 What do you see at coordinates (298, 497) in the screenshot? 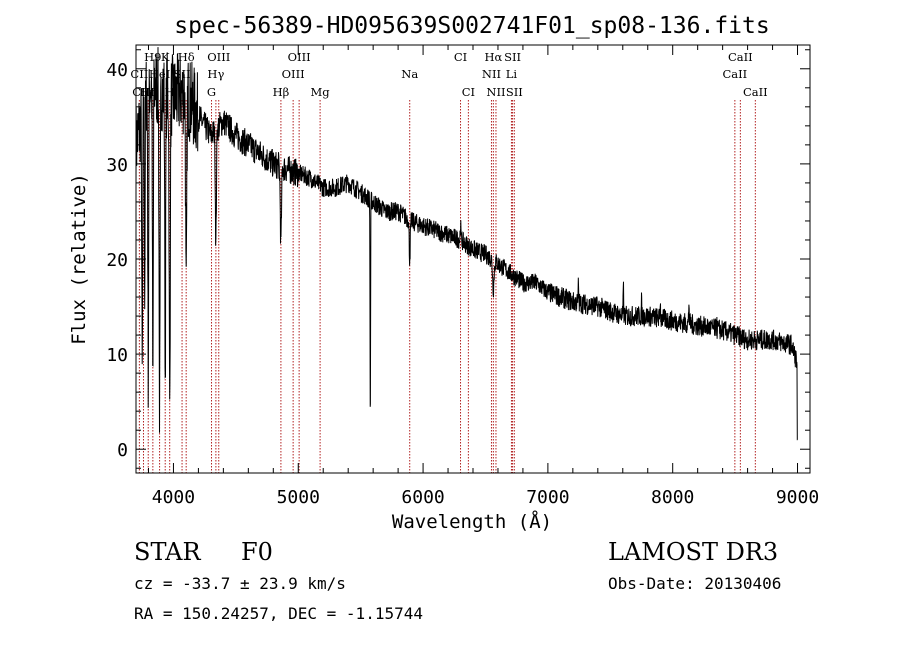
I see `x-tick-label: 5000` at bounding box center [298, 497].